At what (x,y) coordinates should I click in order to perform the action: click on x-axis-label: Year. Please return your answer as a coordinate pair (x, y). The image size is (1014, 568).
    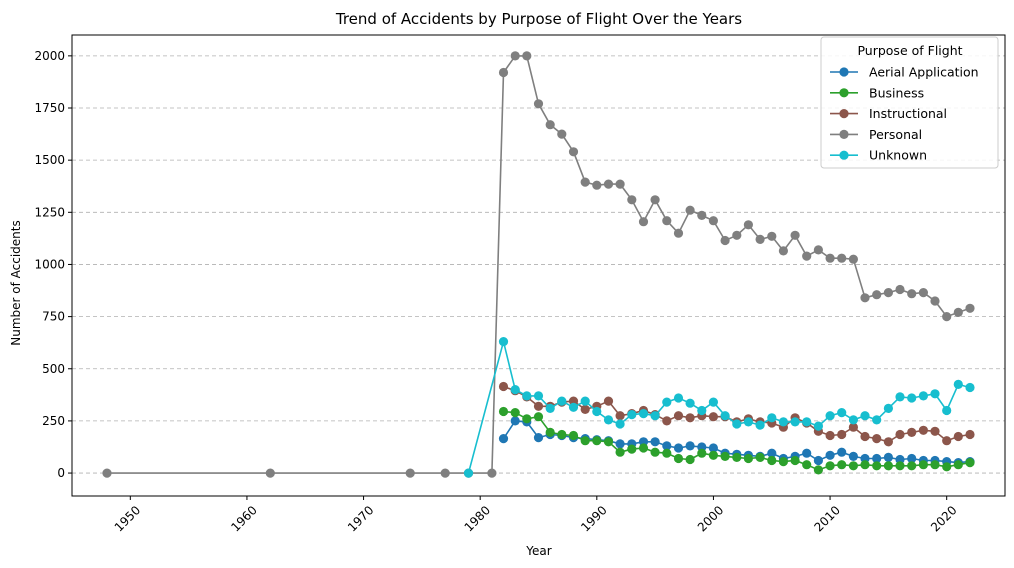
    Looking at the image, I should click on (538, 551).